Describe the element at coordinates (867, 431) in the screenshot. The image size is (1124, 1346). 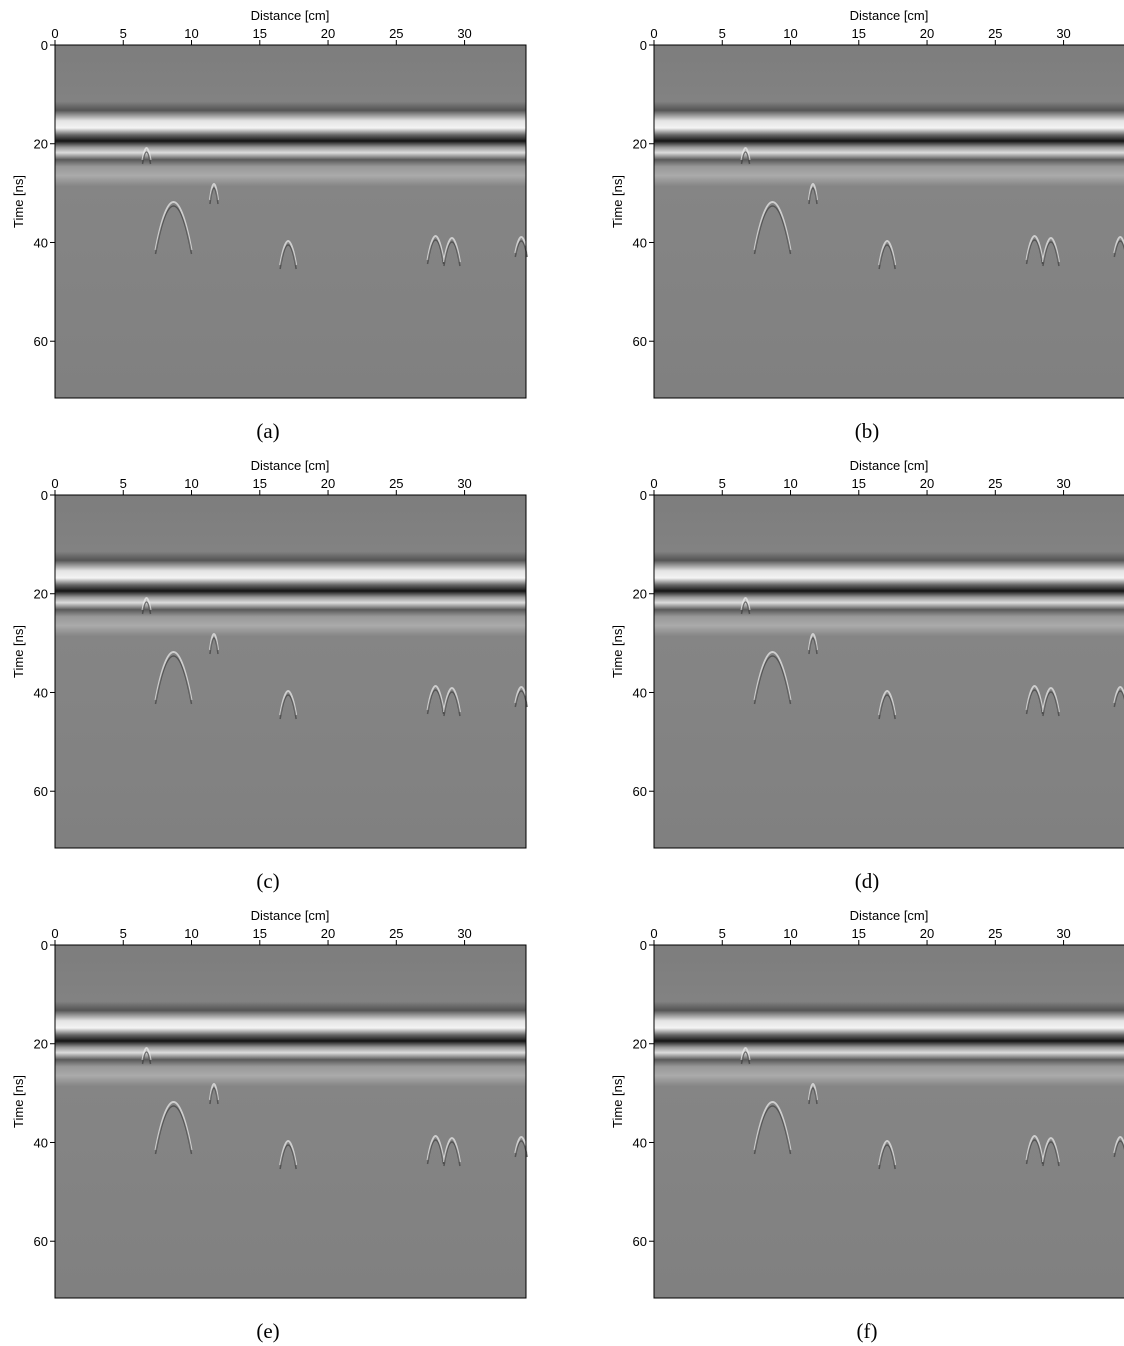
I see `caption: (b)` at that location.